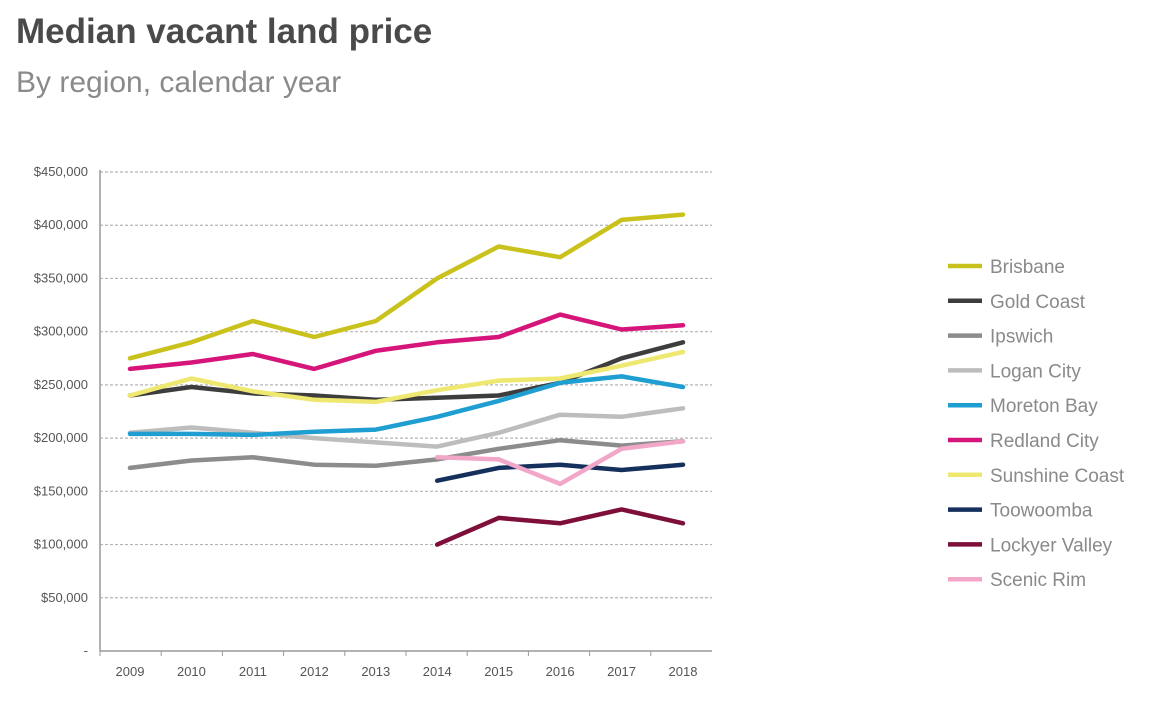  What do you see at coordinates (498, 671) in the screenshot?
I see `x-tick-label: 2015` at bounding box center [498, 671].